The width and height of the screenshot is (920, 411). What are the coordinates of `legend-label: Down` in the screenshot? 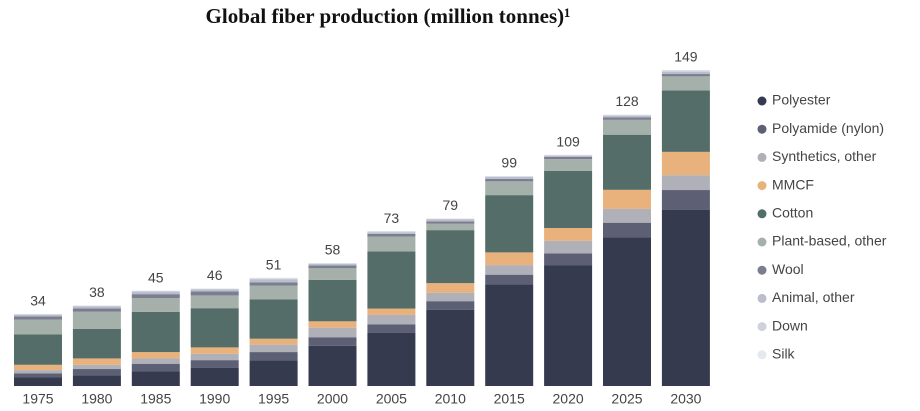 It's located at (790, 325).